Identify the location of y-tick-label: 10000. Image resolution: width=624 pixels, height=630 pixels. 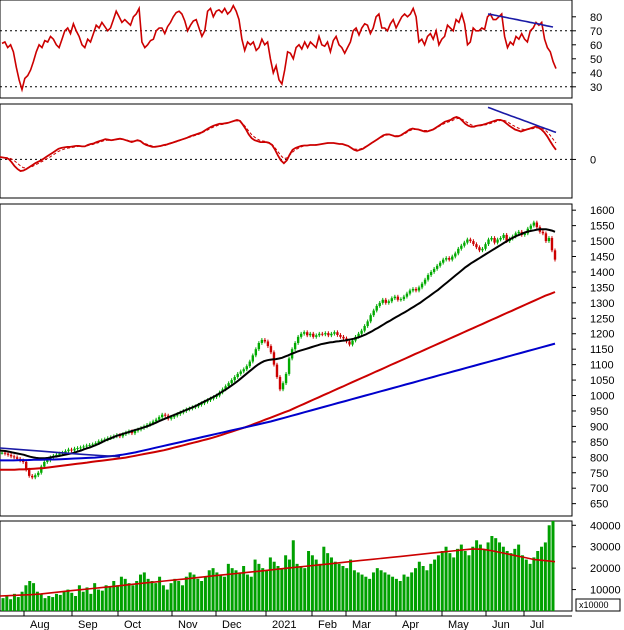
(605, 591).